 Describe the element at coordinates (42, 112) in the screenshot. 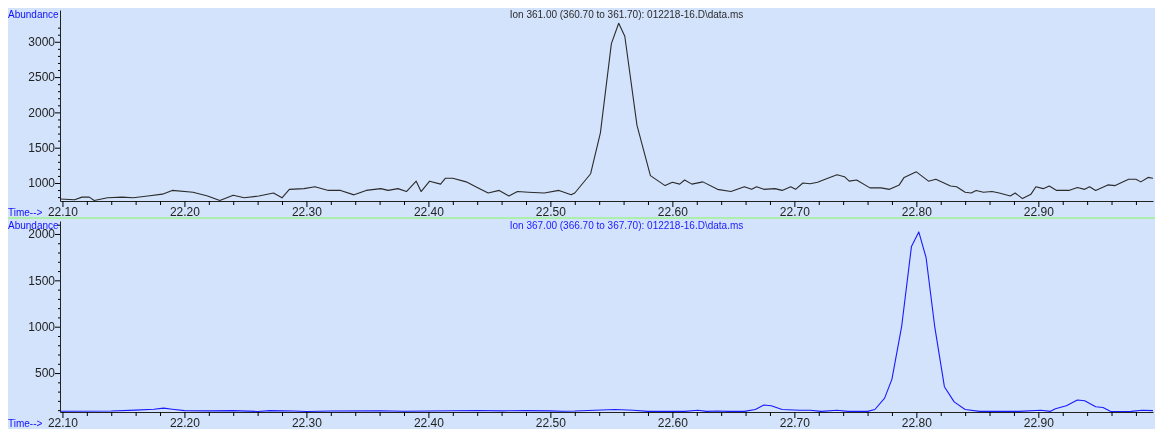

I see `y-tick-label: 2000` at that location.